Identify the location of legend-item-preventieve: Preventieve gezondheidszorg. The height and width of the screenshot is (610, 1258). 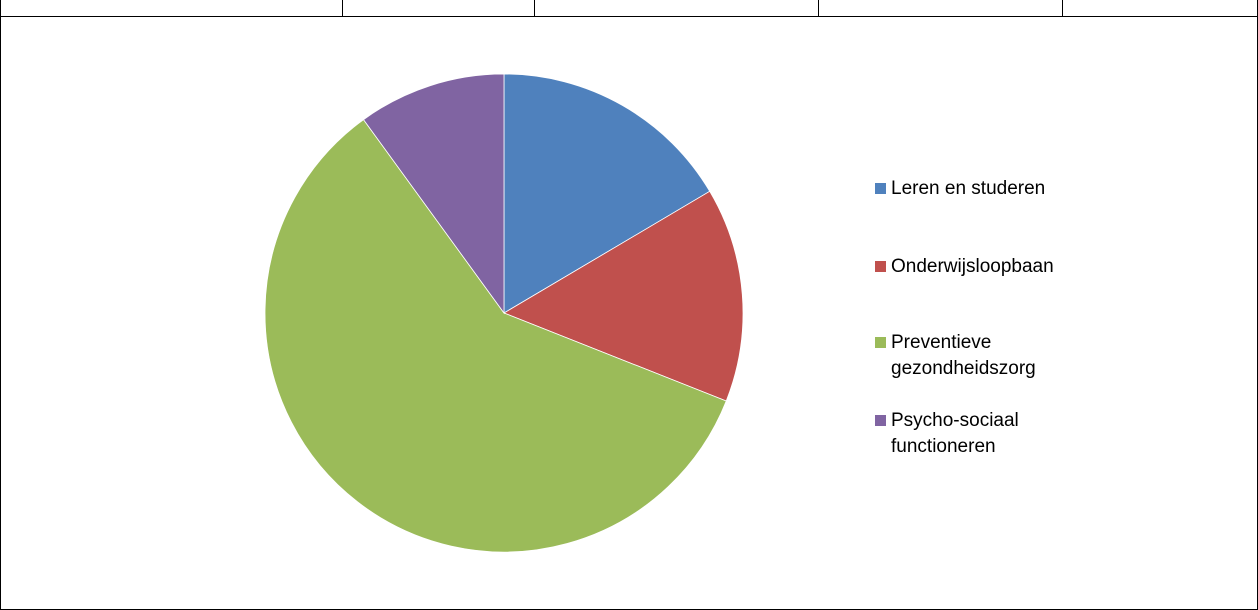
(983, 356).